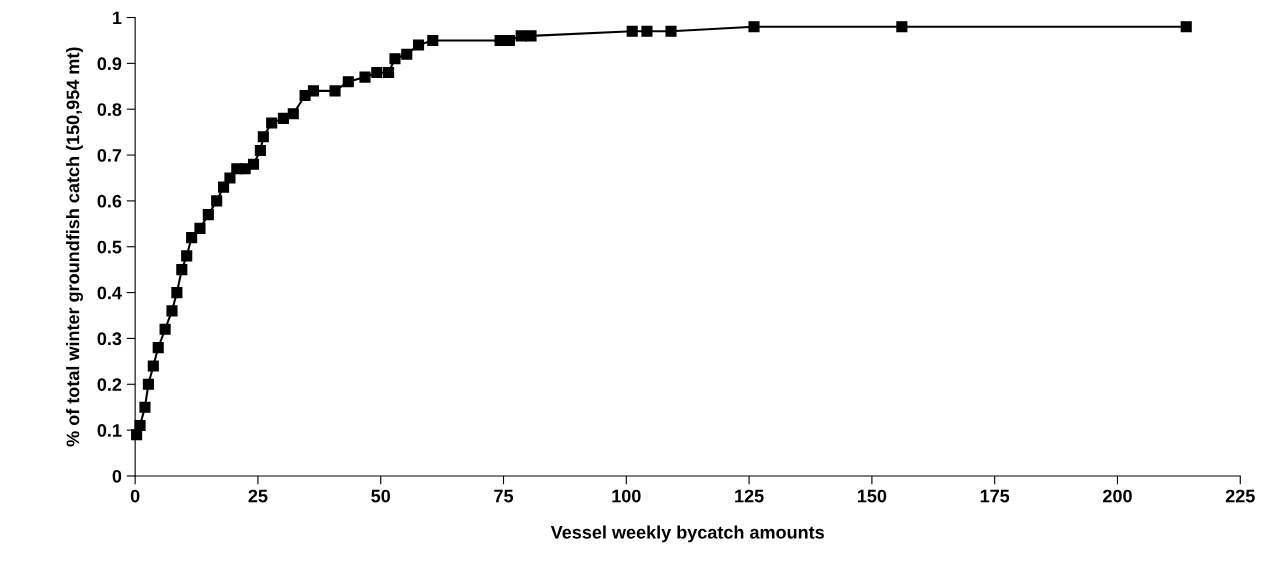 This screenshot has width=1263, height=584. Describe the element at coordinates (117, 18) in the screenshot. I see `y-tick-label: 1` at that location.